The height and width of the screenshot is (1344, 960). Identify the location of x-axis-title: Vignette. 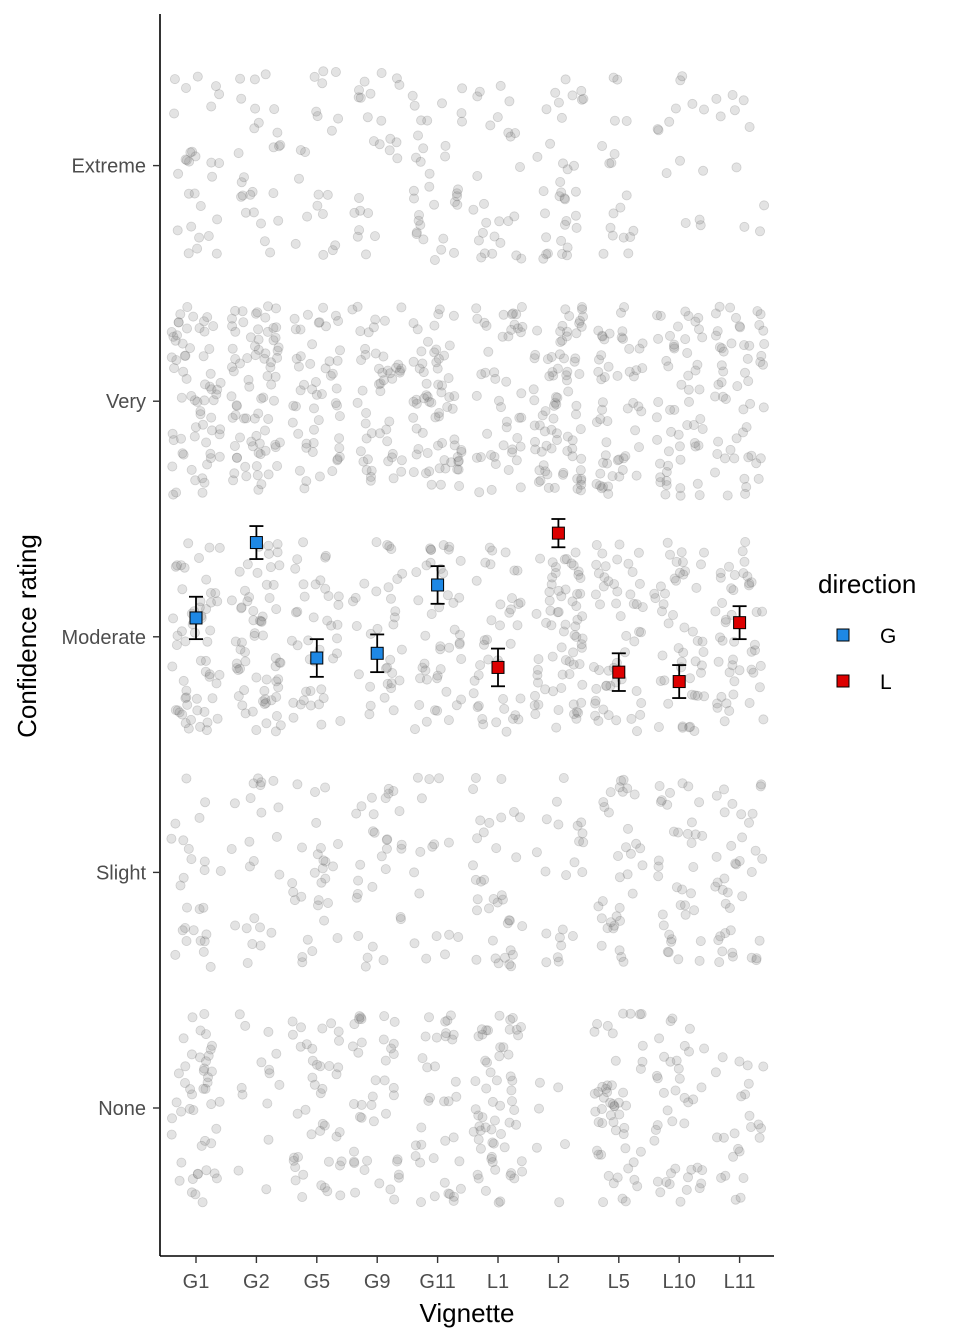
(467, 1313).